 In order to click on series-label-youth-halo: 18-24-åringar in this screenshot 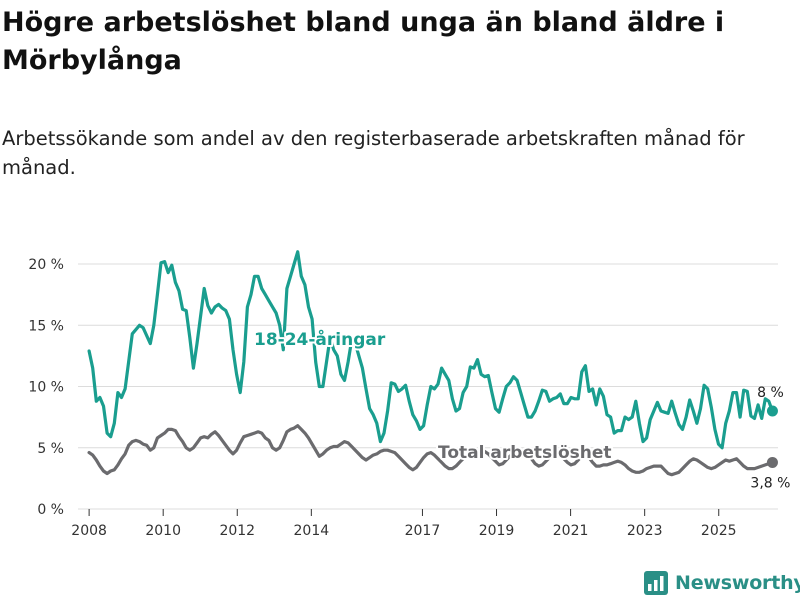, I will do `click(320, 339)`.